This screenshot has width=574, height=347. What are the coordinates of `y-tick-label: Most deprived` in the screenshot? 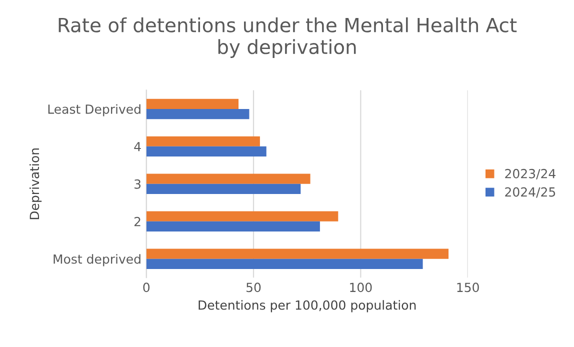 It's located at (97, 260).